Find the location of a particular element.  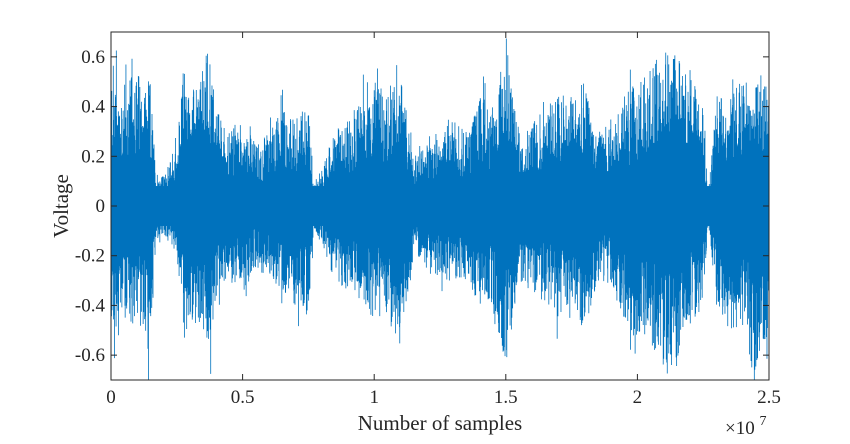

x-tick-label: 1.5 is located at coordinates (506, 397).